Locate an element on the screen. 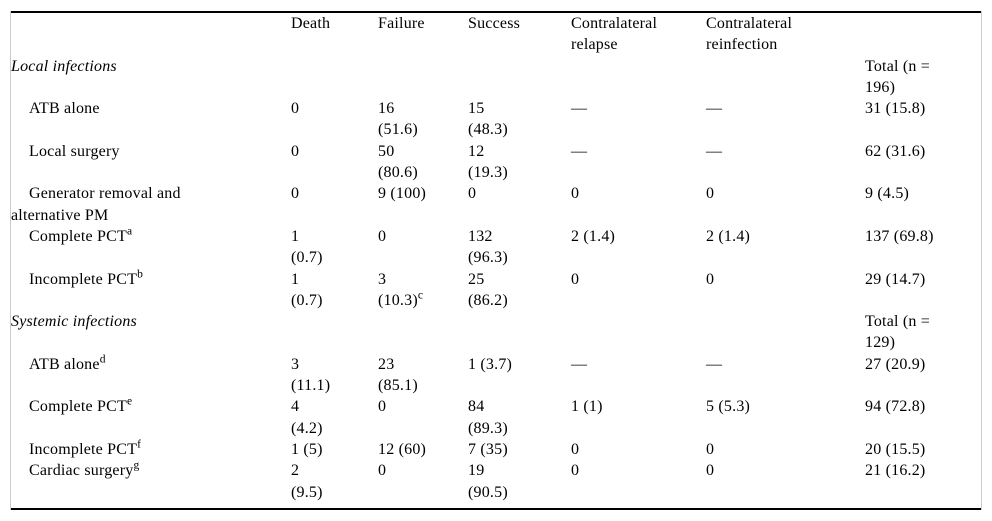 Image resolution: width=992 pixels, height=521 pixels. cell-total: 20 (15.5) is located at coordinates (923, 449).